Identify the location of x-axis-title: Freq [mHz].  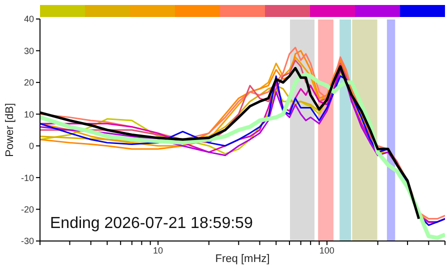
(242, 259).